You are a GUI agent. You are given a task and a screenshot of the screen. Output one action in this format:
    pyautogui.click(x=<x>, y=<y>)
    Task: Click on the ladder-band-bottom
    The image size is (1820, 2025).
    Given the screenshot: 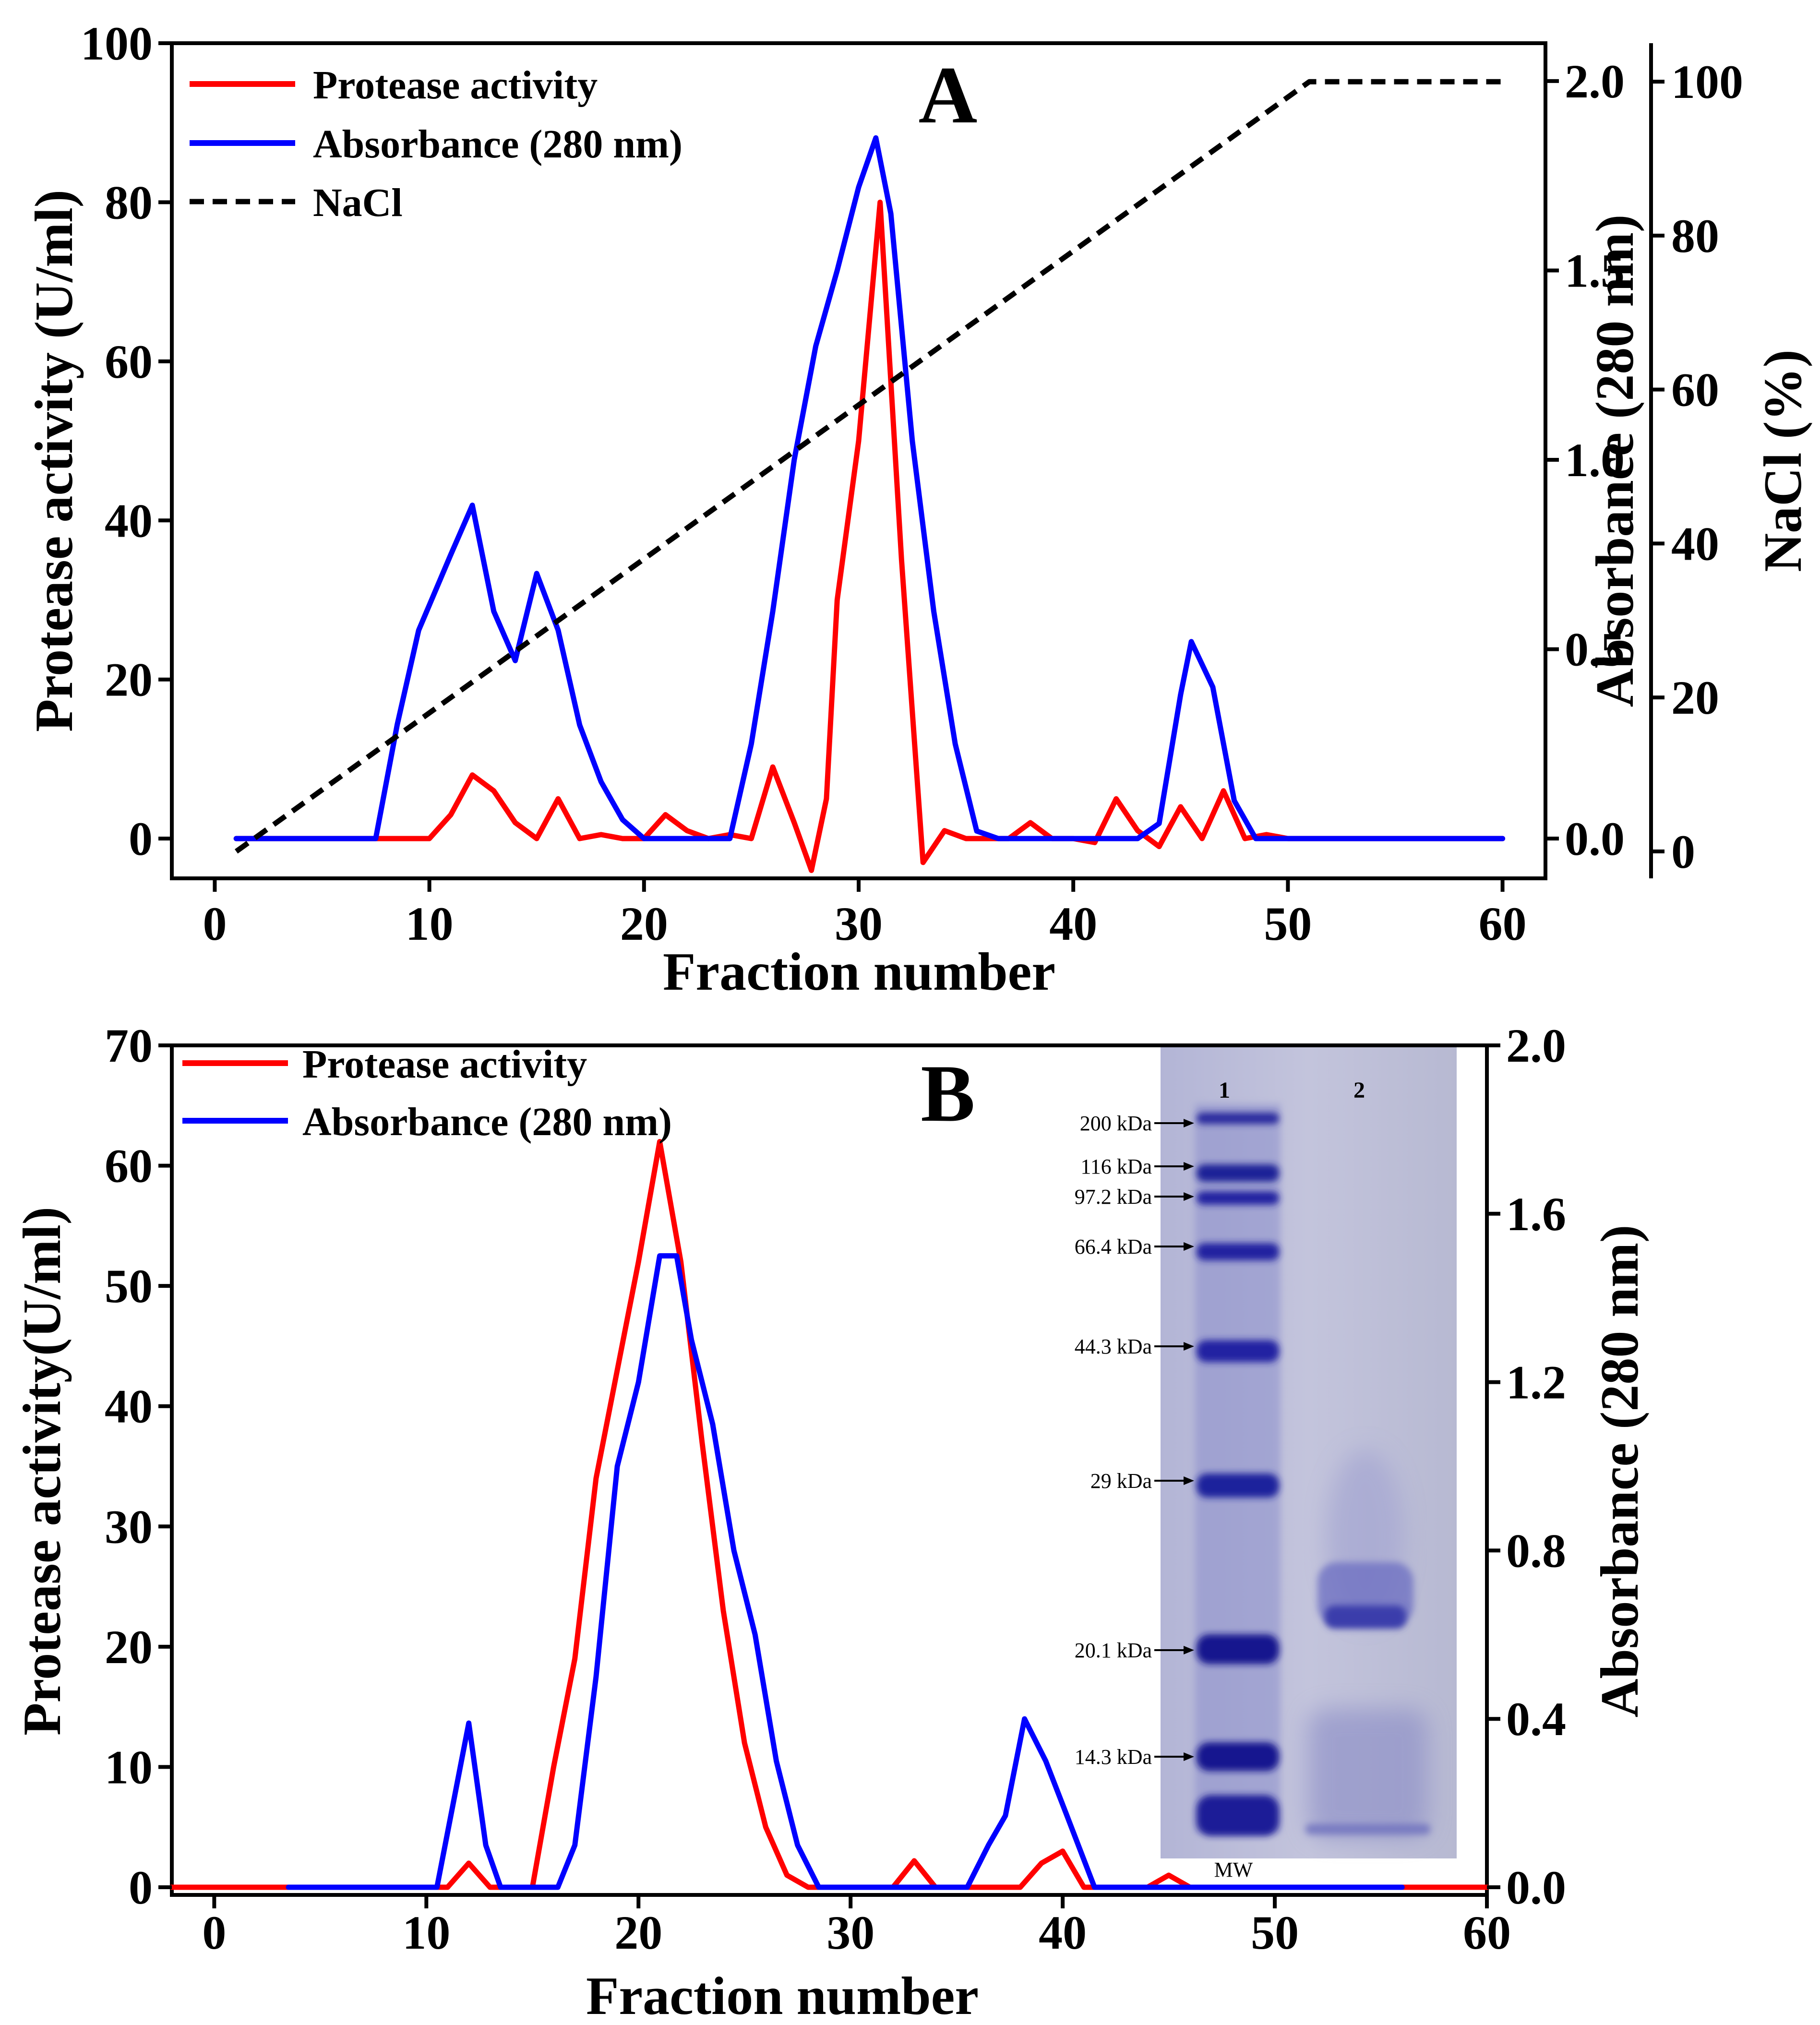 What is the action you would take?
    pyautogui.click(x=1238, y=1815)
    